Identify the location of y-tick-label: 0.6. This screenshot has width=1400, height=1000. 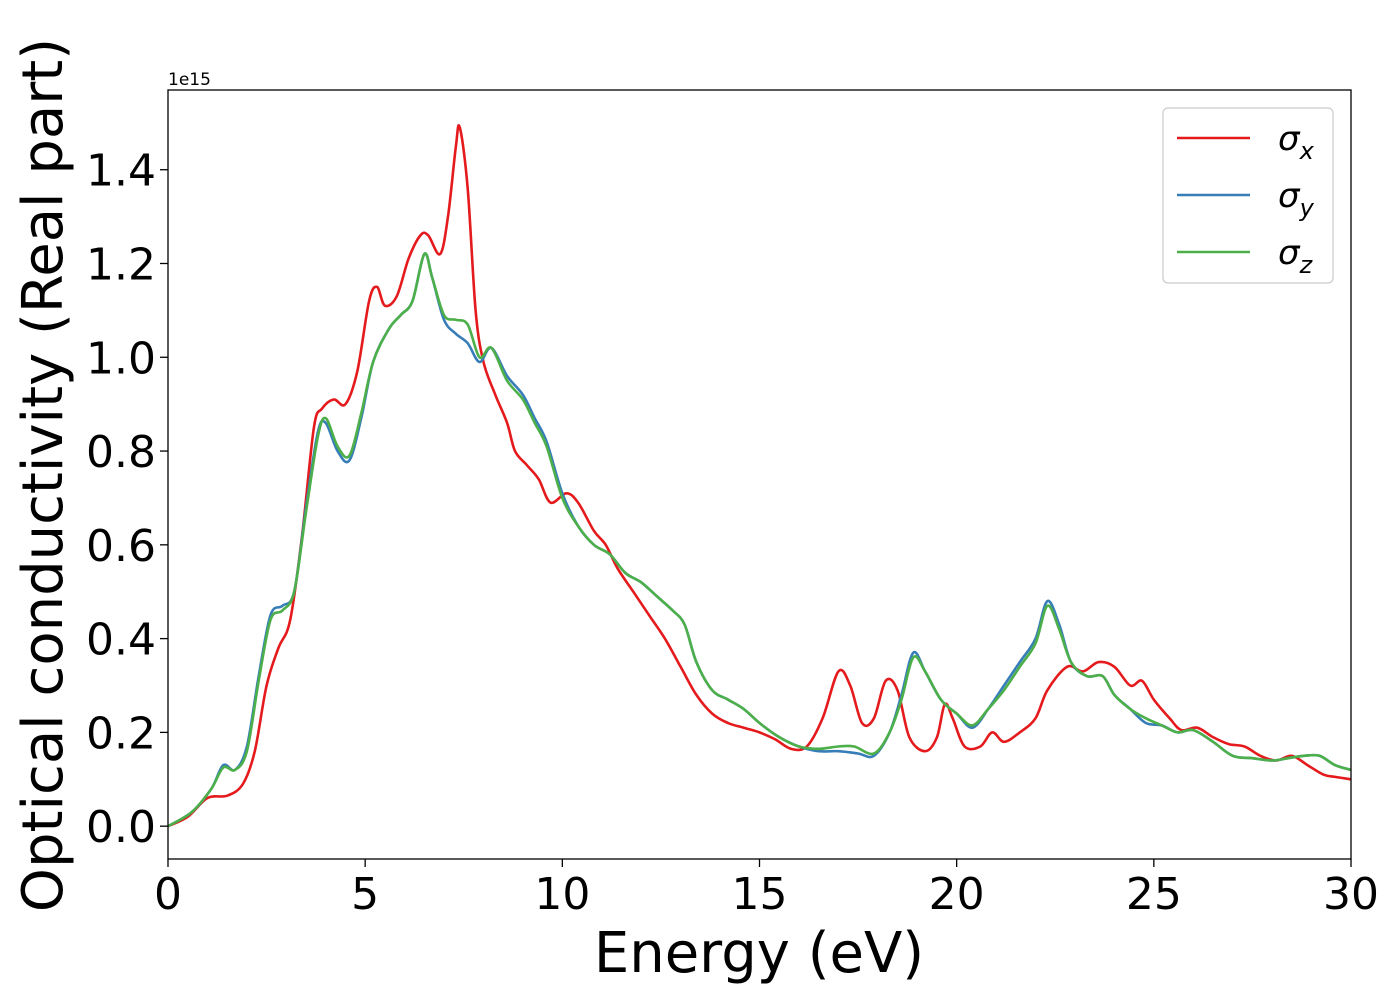
(121, 546).